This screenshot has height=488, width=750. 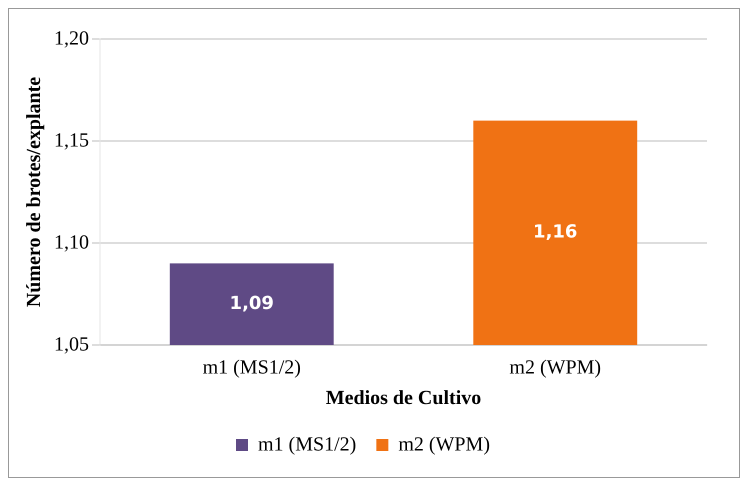 What do you see at coordinates (252, 303) in the screenshot?
I see `data-label: 1,09` at bounding box center [252, 303].